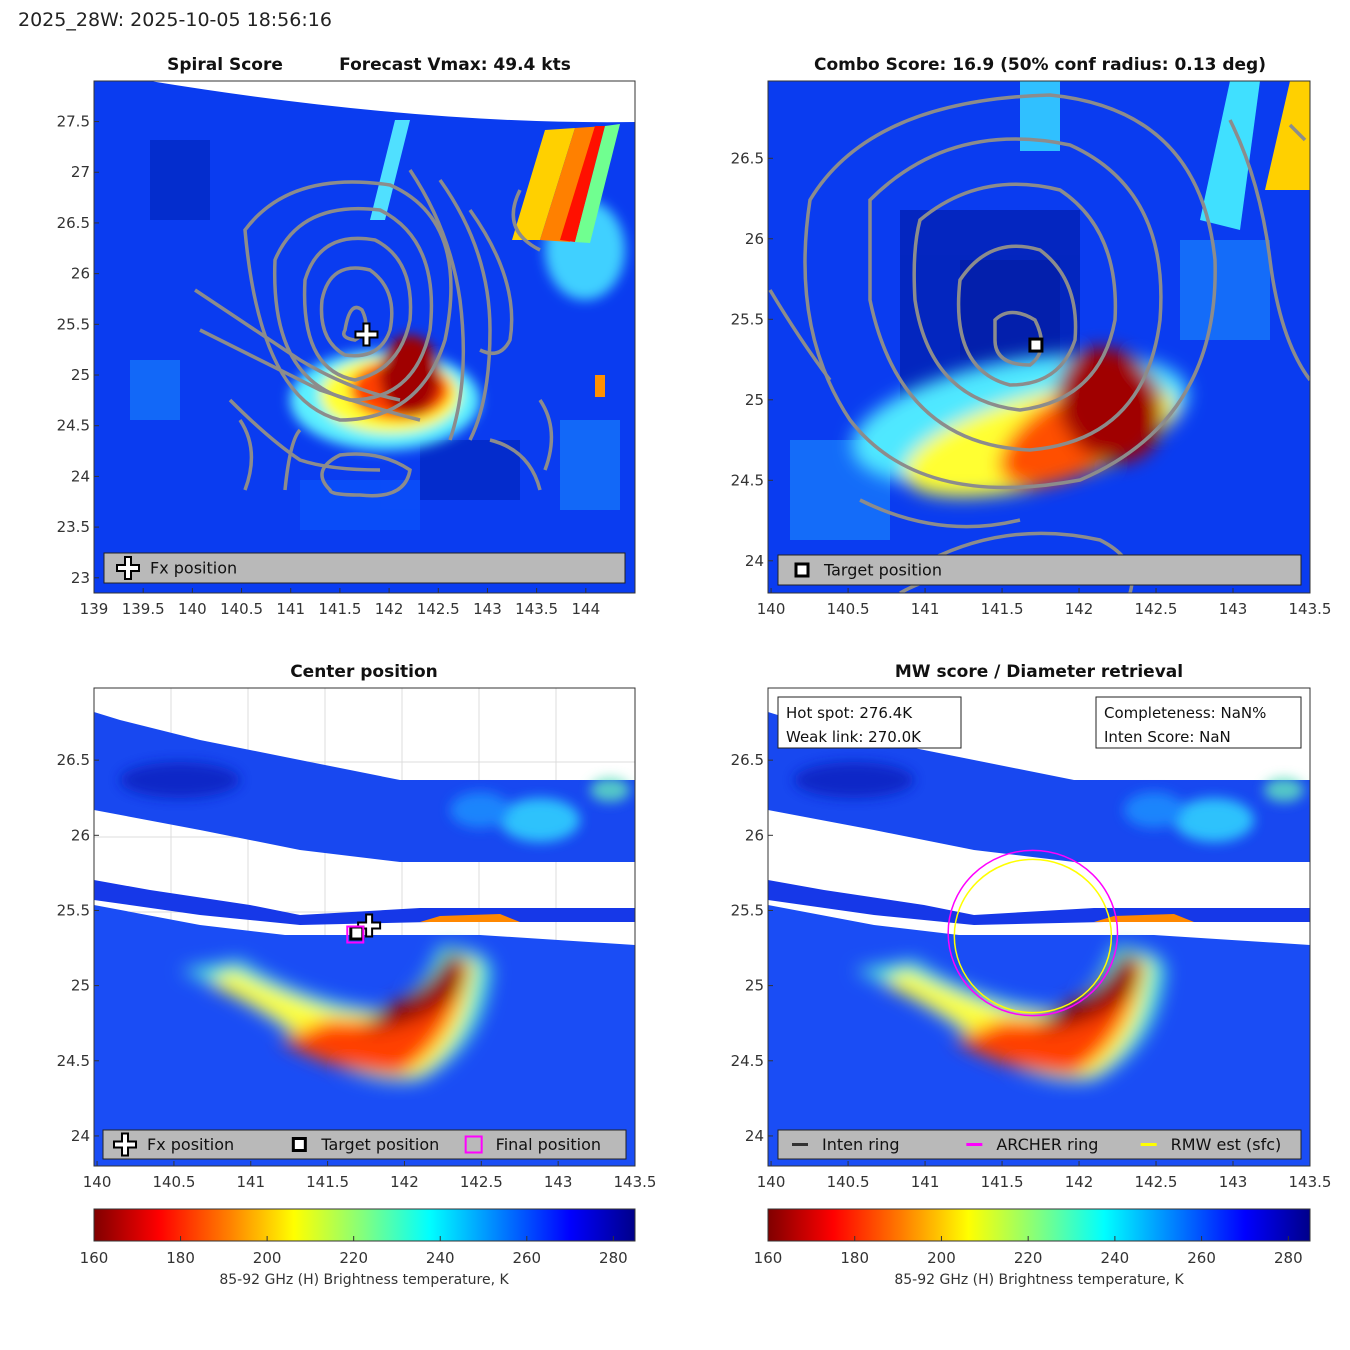 The image size is (1350, 1350). What do you see at coordinates (754, 239) in the screenshot?
I see `combo-ytick-label: 26` at bounding box center [754, 239].